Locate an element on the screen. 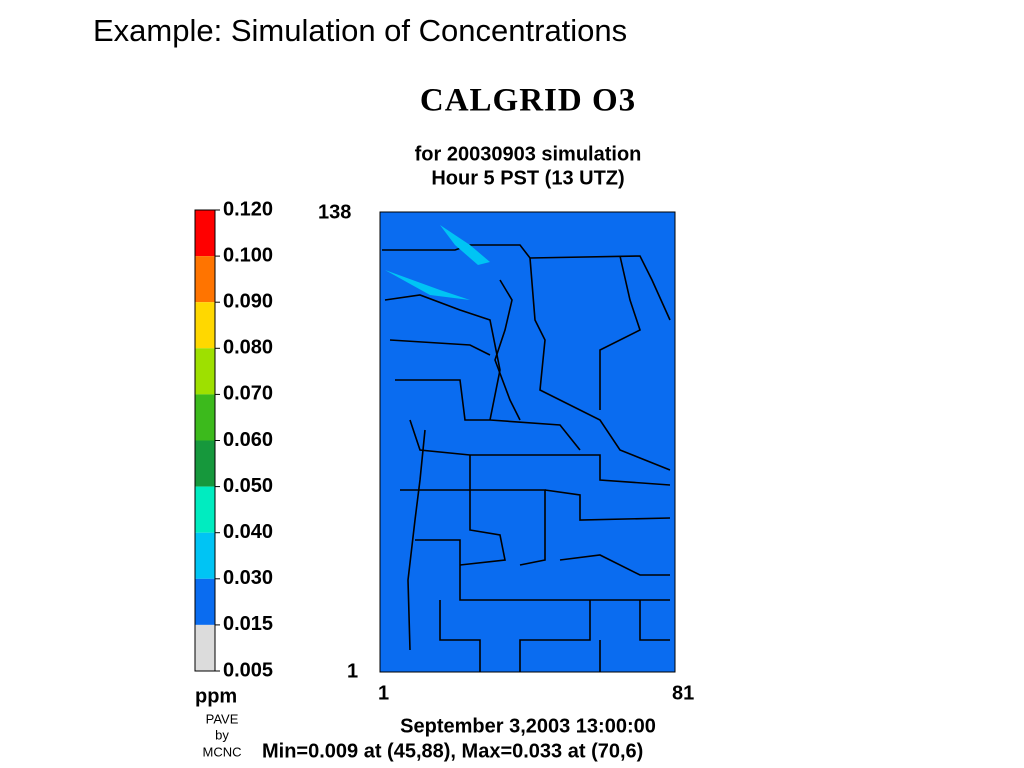 Image resolution: width=1024 pixels, height=768 pixels. date-label: September 3,2003 13:00:00 is located at coordinates (528, 726).